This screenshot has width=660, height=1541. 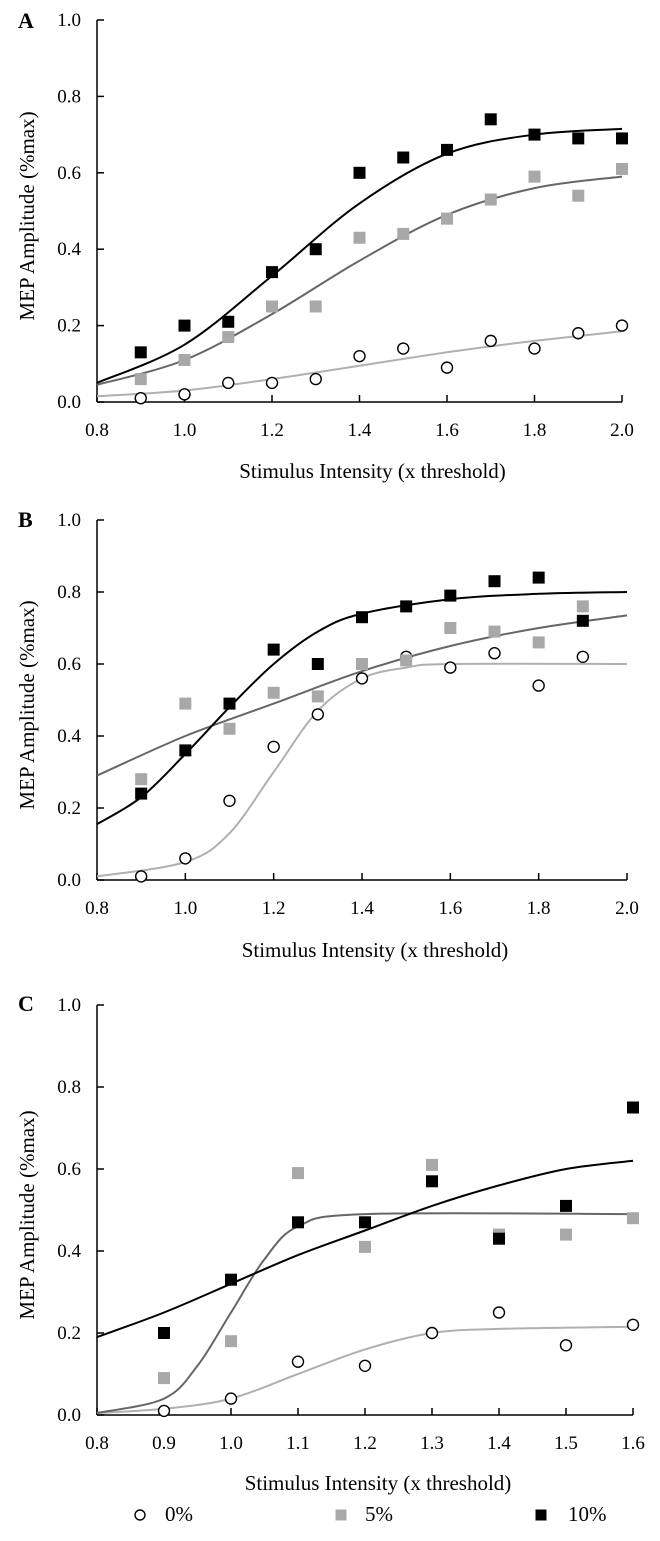 I want to click on legend: 0% 5% 10%, so click(x=370, y=1514).